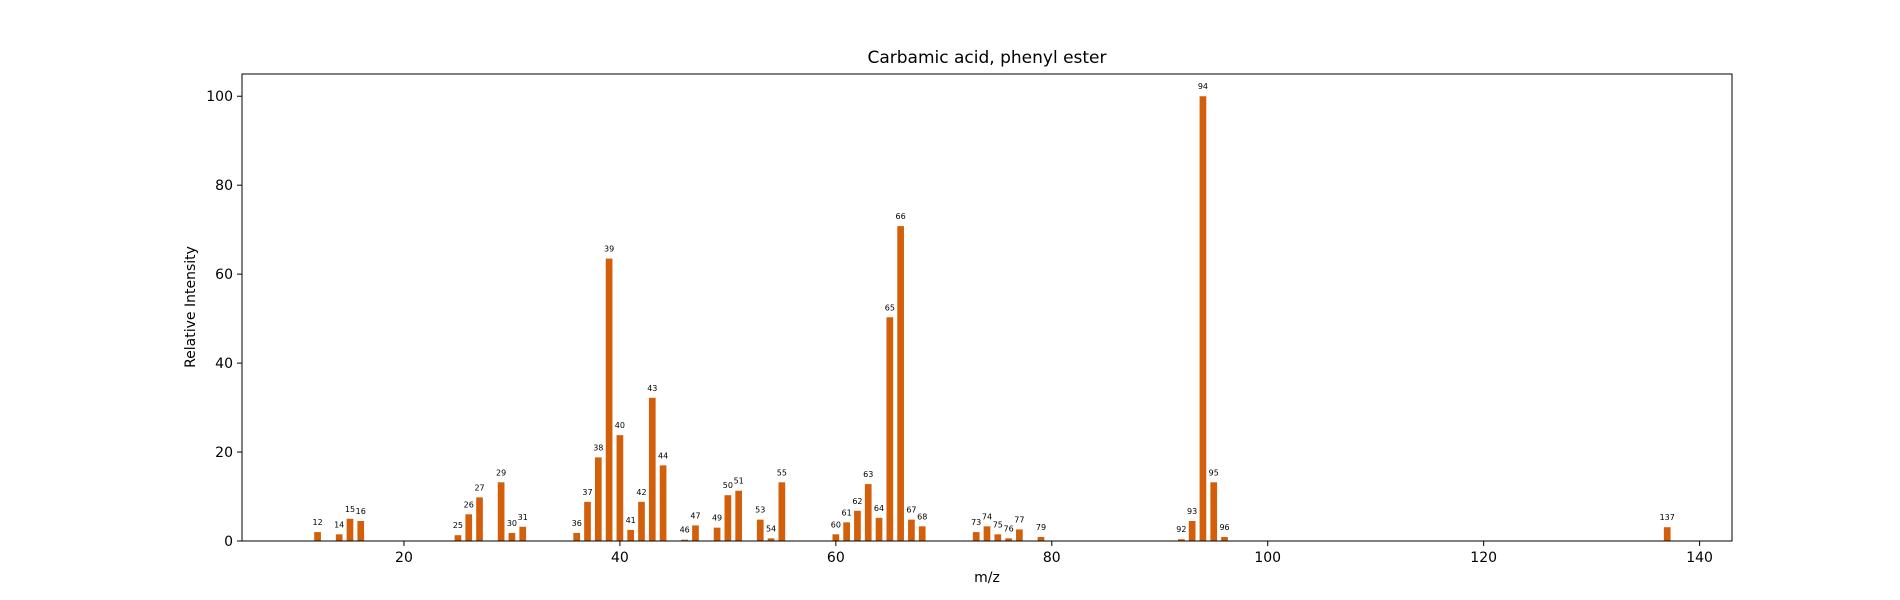 This screenshot has height=600, width=1900. Describe the element at coordinates (739, 481) in the screenshot. I see `bar-label-mz-51: 51` at that location.